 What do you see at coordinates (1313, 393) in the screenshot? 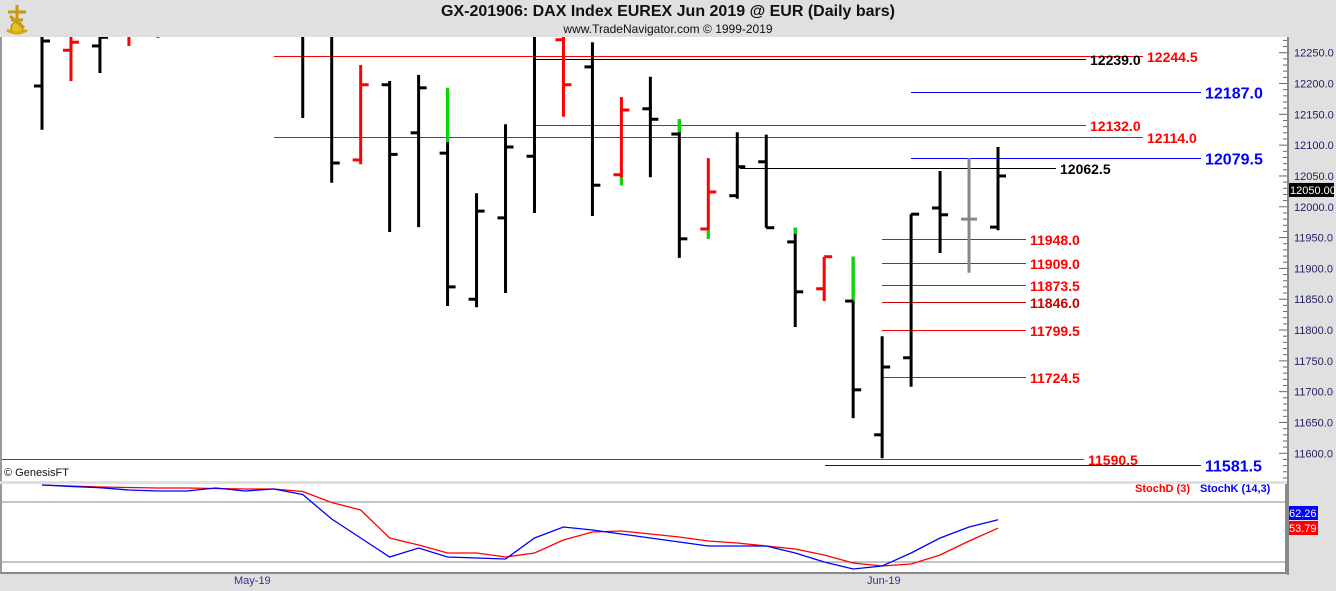
I see `y-tick-label: 11700.0` at bounding box center [1313, 393].